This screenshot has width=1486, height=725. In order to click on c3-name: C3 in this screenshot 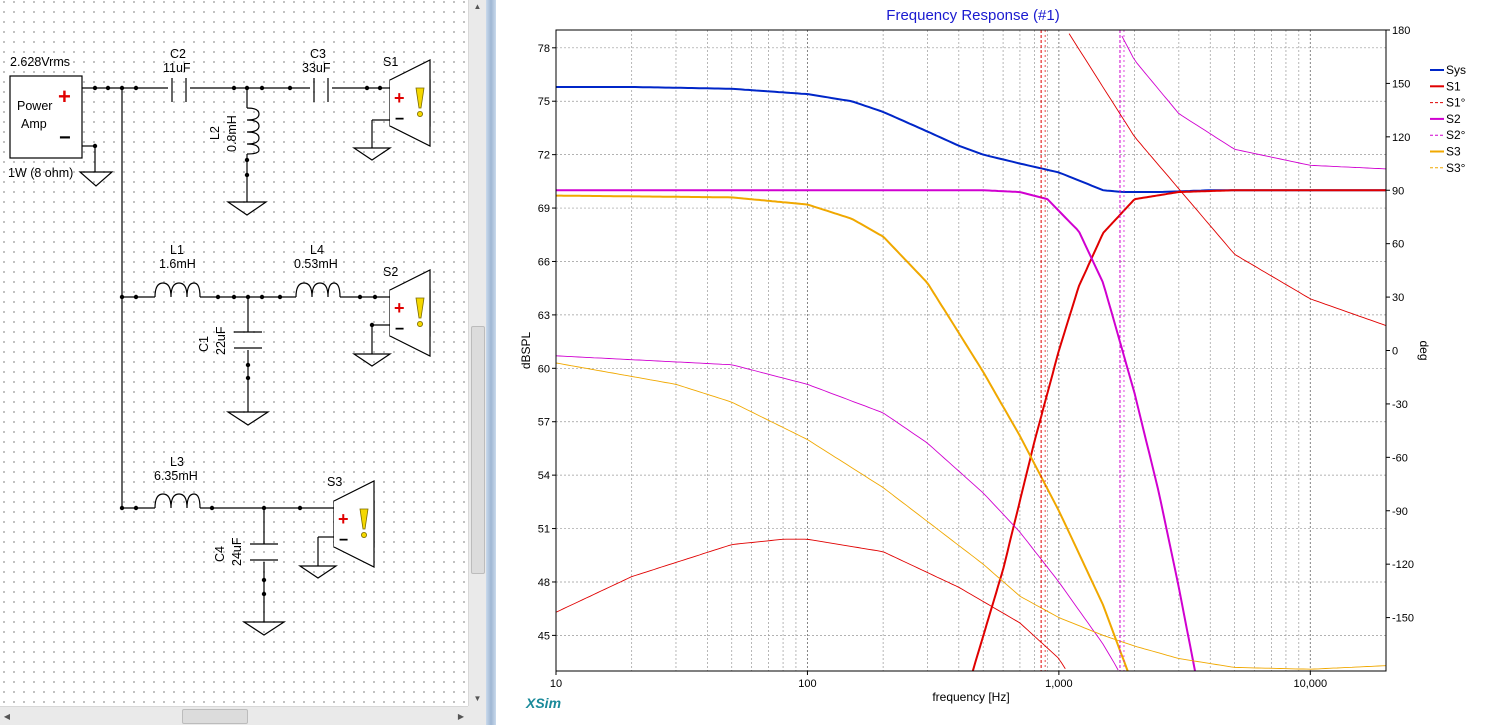, I will do `click(318, 54)`.